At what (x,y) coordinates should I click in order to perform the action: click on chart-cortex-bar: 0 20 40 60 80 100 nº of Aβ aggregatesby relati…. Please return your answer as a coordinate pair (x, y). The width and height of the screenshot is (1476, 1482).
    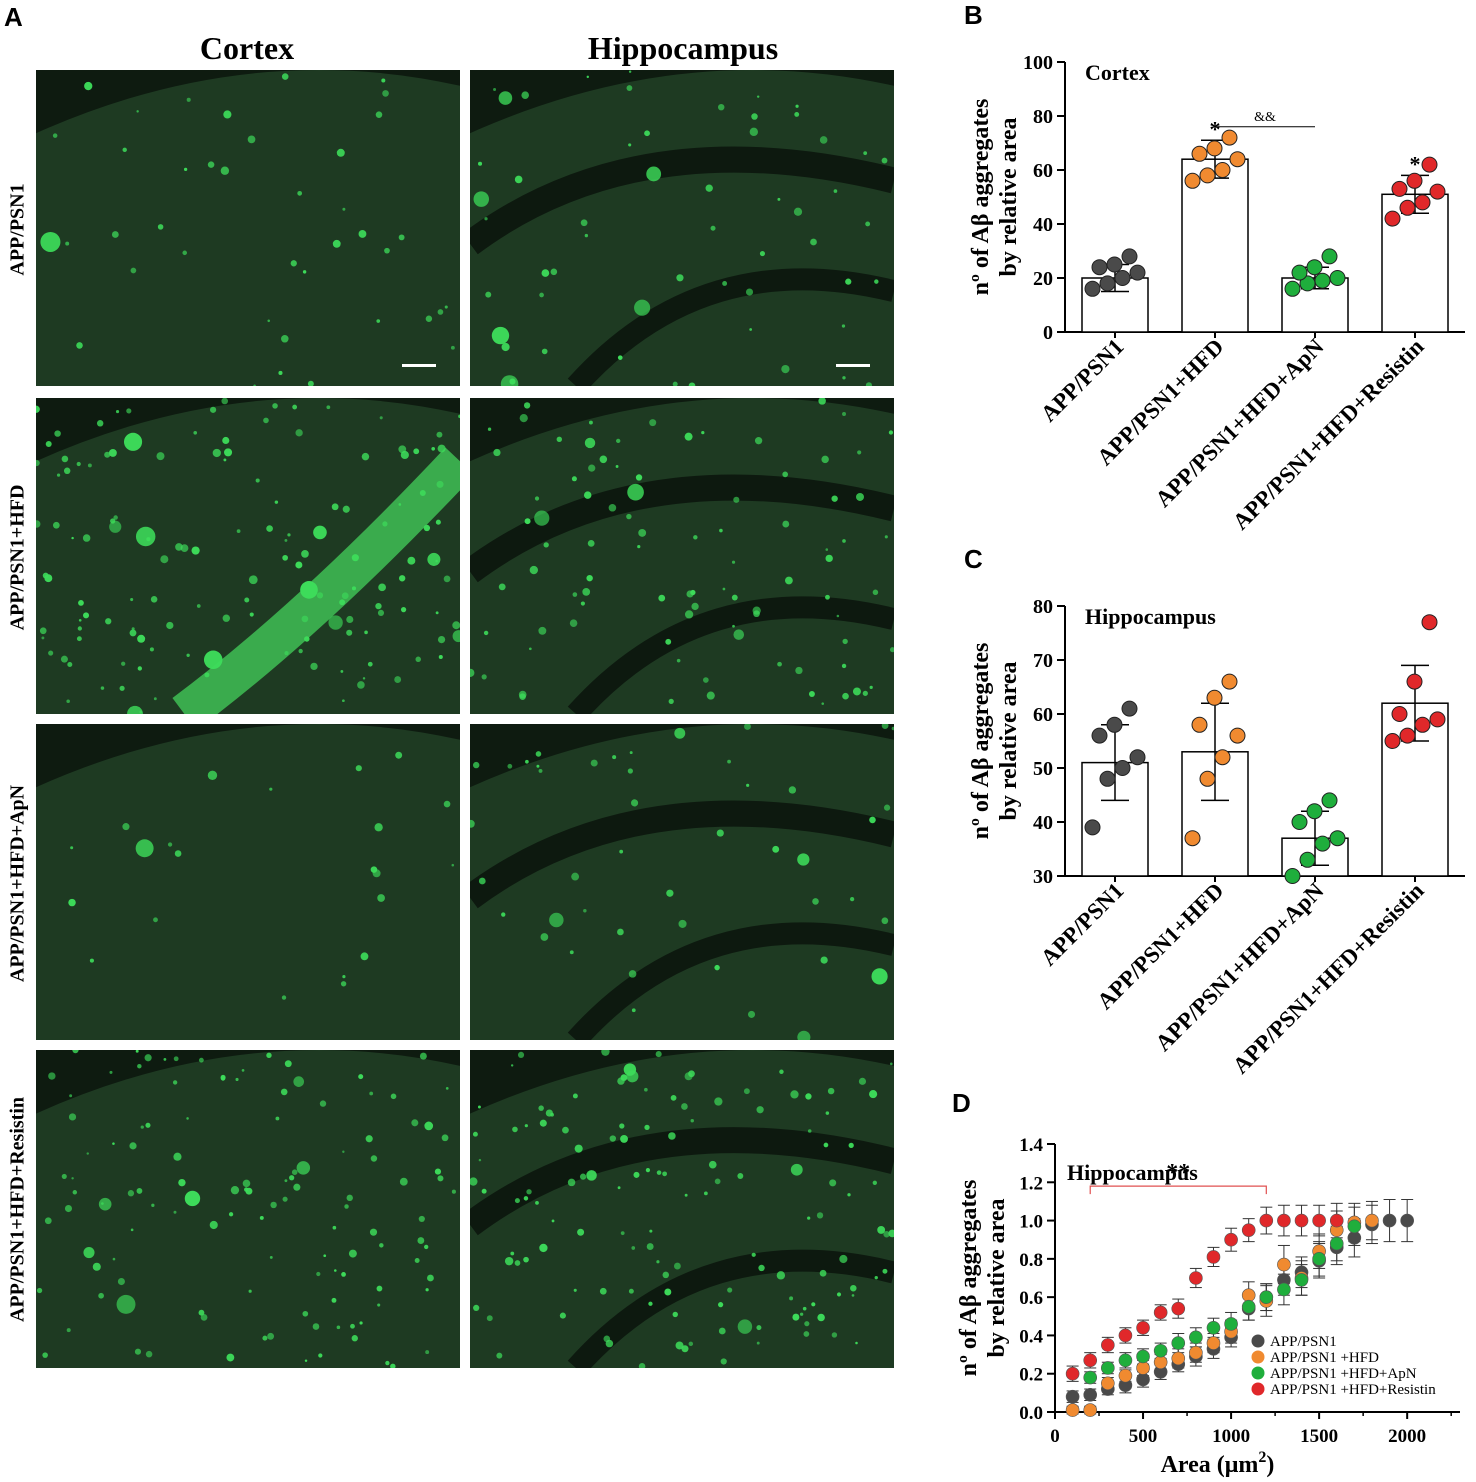
    Looking at the image, I should click on (1216, 293).